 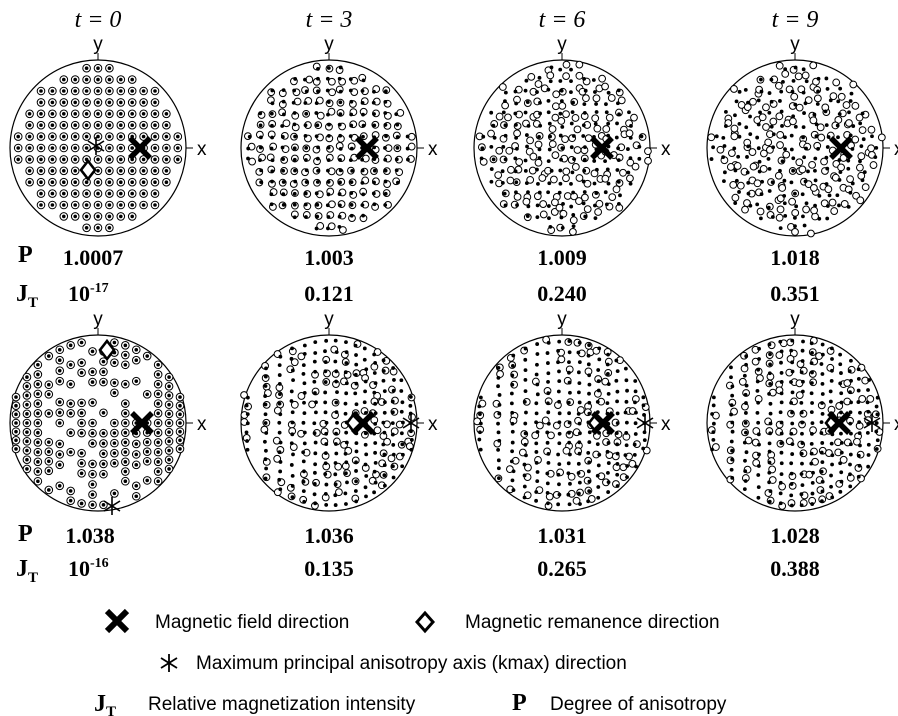 I want to click on jt-value-r2-c0: 10-16, so click(x=88, y=568).